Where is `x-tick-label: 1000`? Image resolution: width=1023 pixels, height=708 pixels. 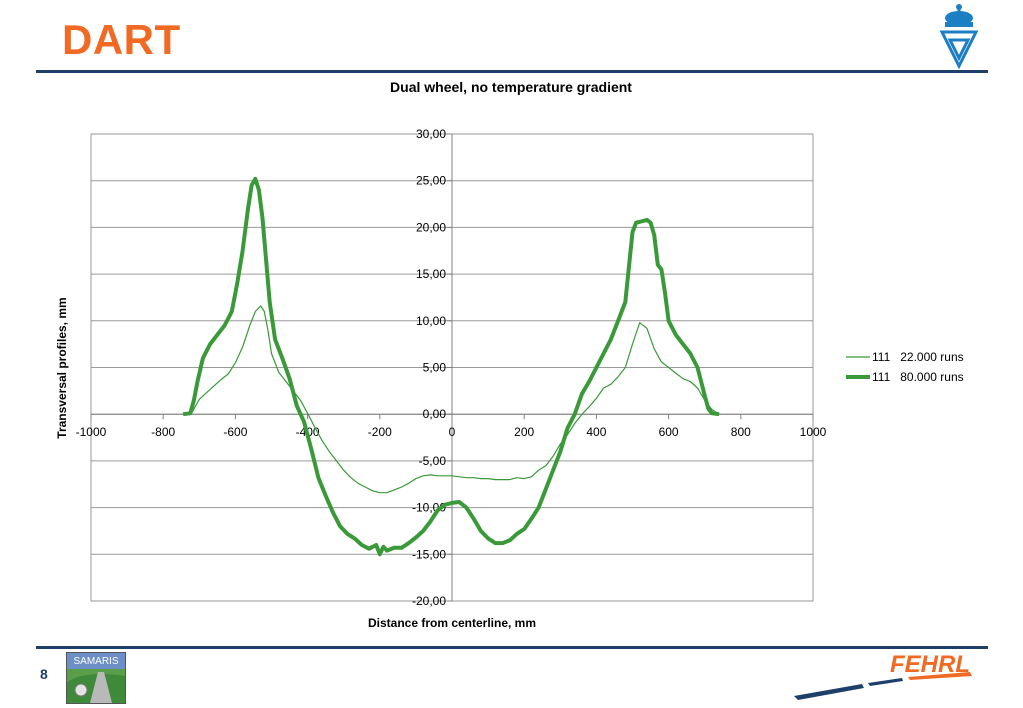
x-tick-label: 1000 is located at coordinates (813, 432).